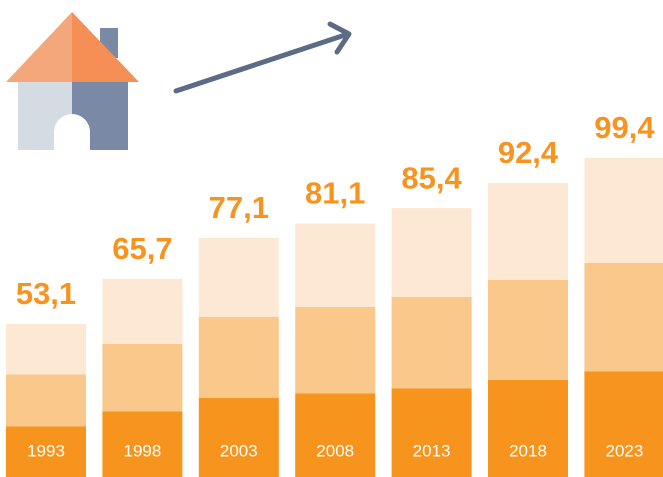  Describe the element at coordinates (46, 293) in the screenshot. I see `value-label: 53,1` at that location.